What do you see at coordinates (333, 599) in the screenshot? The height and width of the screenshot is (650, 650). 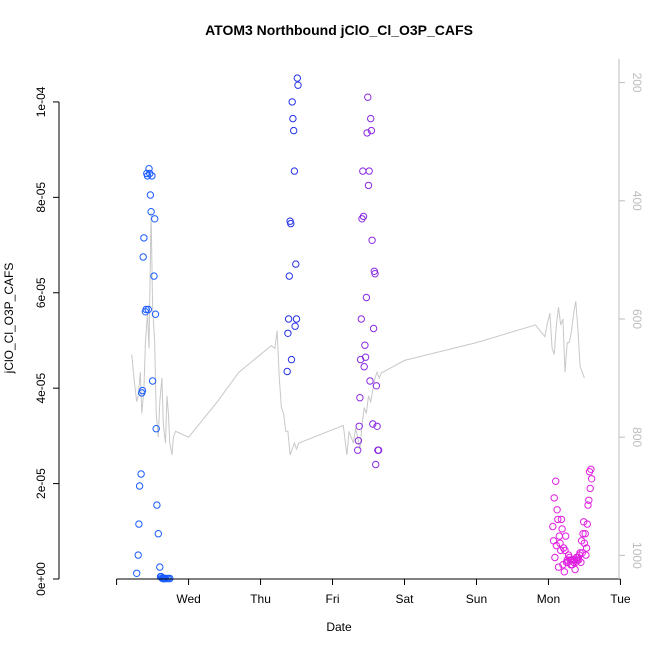 I see `x-tick-label: Fri` at bounding box center [333, 599].